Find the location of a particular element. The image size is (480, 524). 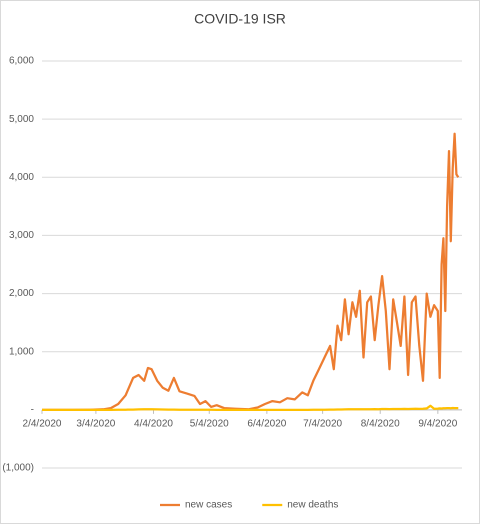

x-tick-label: 5/4/2020 is located at coordinates (209, 423).